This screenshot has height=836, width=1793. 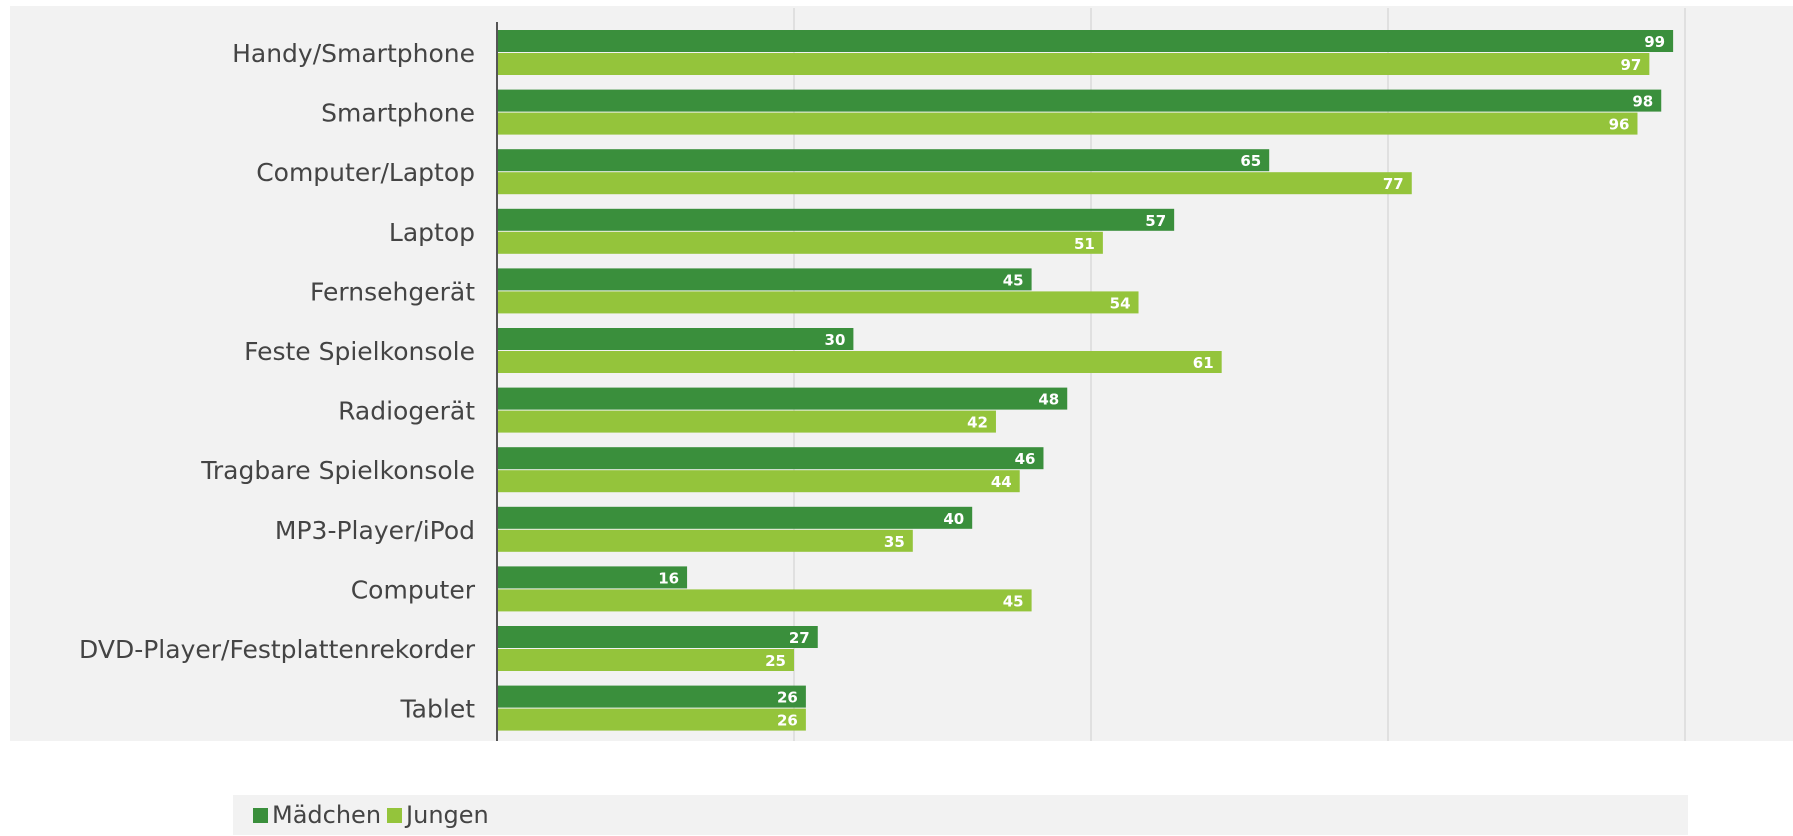 I want to click on data-label: 61, so click(x=1203, y=363).